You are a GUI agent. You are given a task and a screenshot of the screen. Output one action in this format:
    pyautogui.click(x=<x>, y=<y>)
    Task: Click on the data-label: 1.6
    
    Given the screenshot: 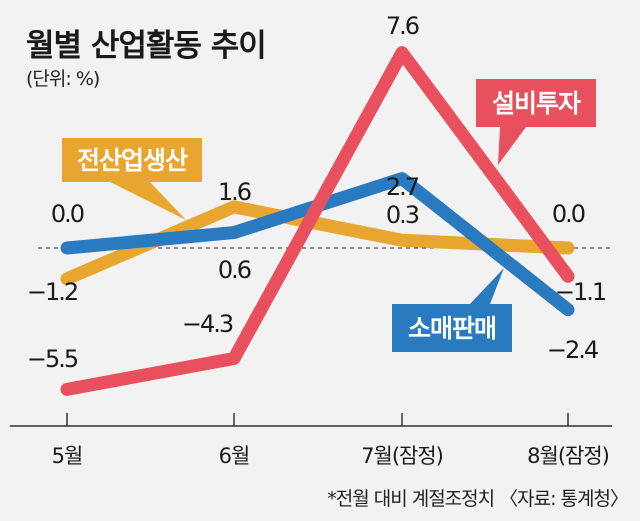 What is the action you would take?
    pyautogui.click(x=234, y=192)
    